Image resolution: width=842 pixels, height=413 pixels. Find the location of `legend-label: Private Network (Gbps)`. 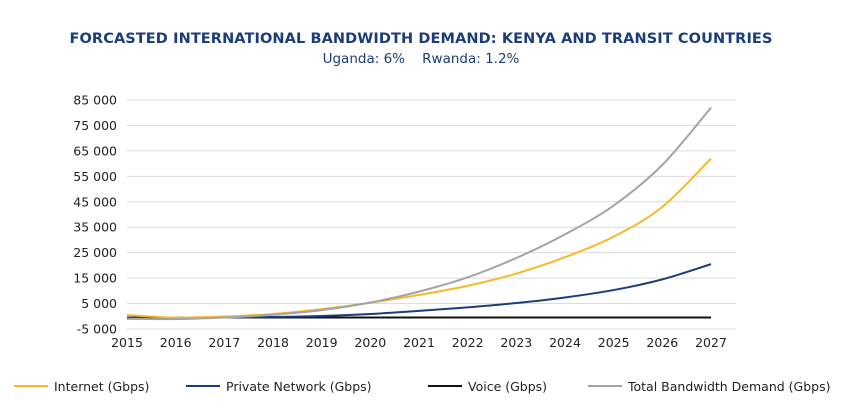

legend-label: Private Network (Gbps) is located at coordinates (299, 386).